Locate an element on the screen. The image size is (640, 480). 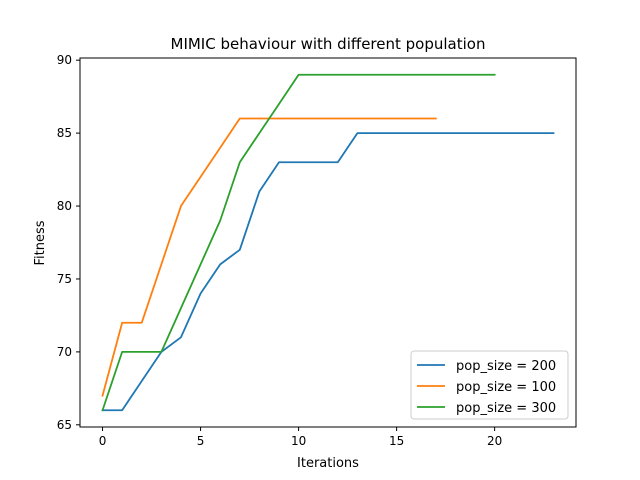
y-tick-label: 70 is located at coordinates (64, 352).